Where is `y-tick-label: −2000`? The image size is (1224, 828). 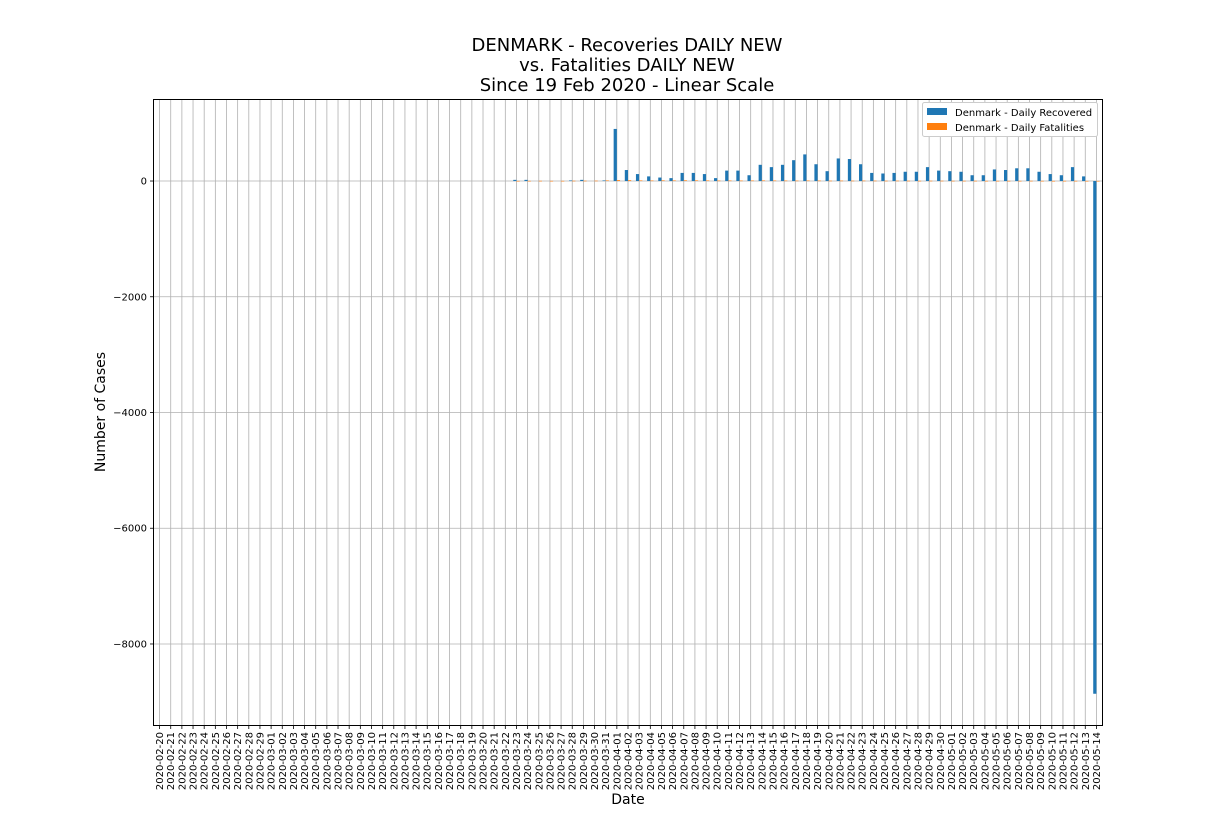
y-tick-label: −2000 is located at coordinates (130, 297).